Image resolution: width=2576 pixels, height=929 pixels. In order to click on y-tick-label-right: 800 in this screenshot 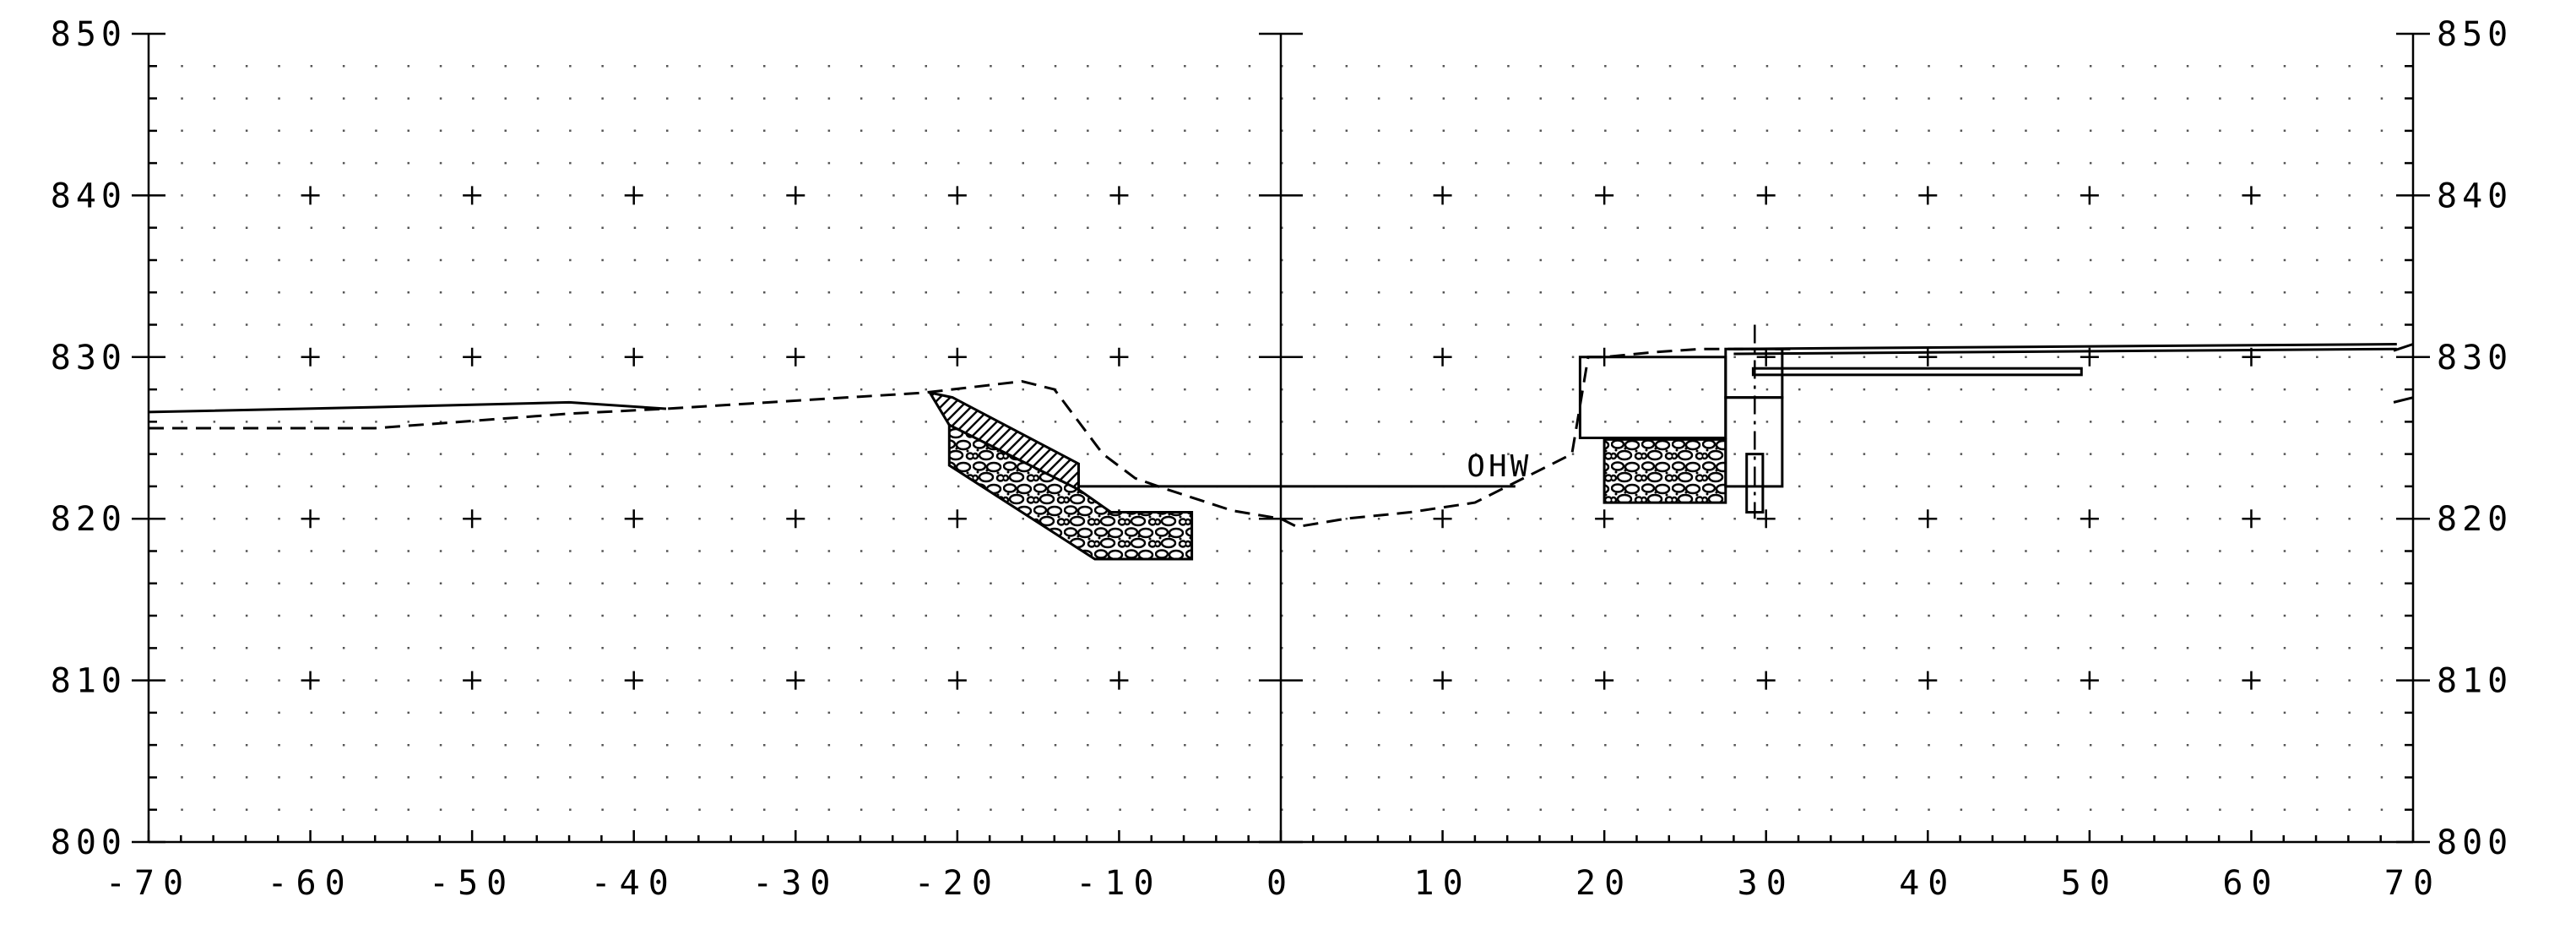, I will do `click(2475, 842)`.